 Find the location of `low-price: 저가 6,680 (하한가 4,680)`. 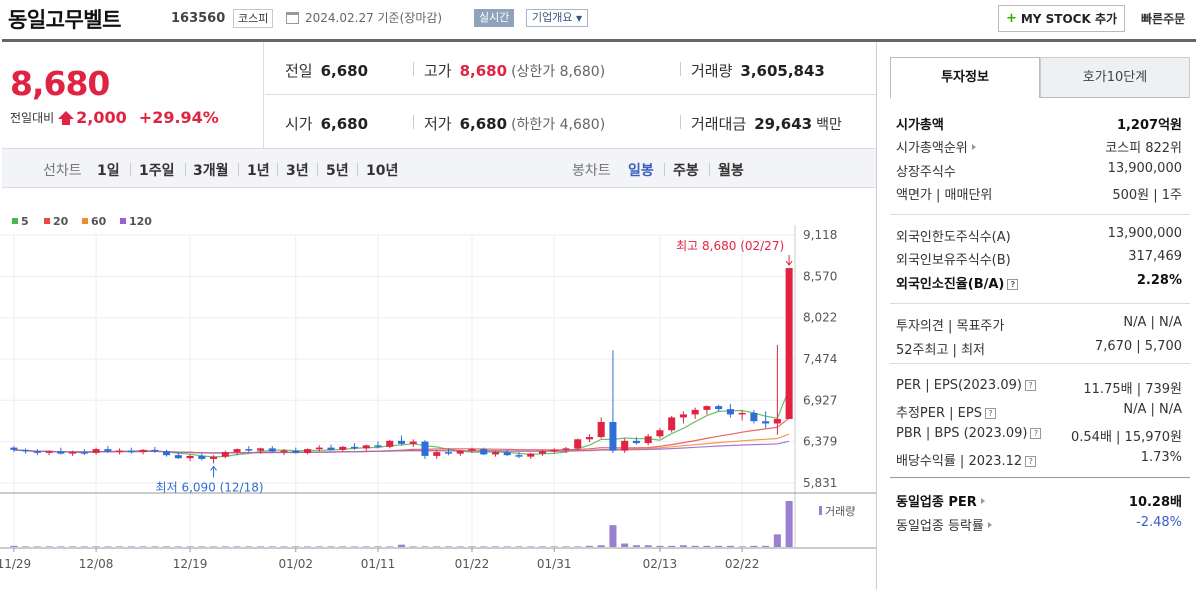

low-price: 저가 6,680 (하한가 4,680) is located at coordinates (515, 124).